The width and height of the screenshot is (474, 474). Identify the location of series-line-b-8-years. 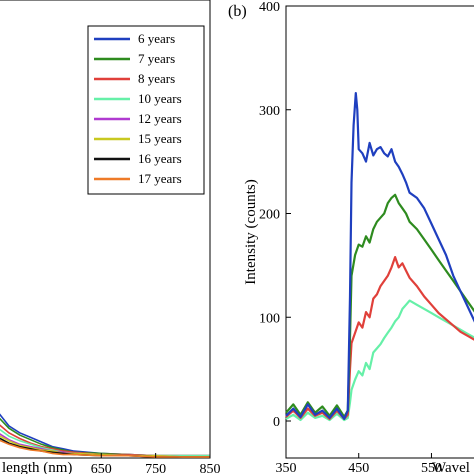
(379, 338).